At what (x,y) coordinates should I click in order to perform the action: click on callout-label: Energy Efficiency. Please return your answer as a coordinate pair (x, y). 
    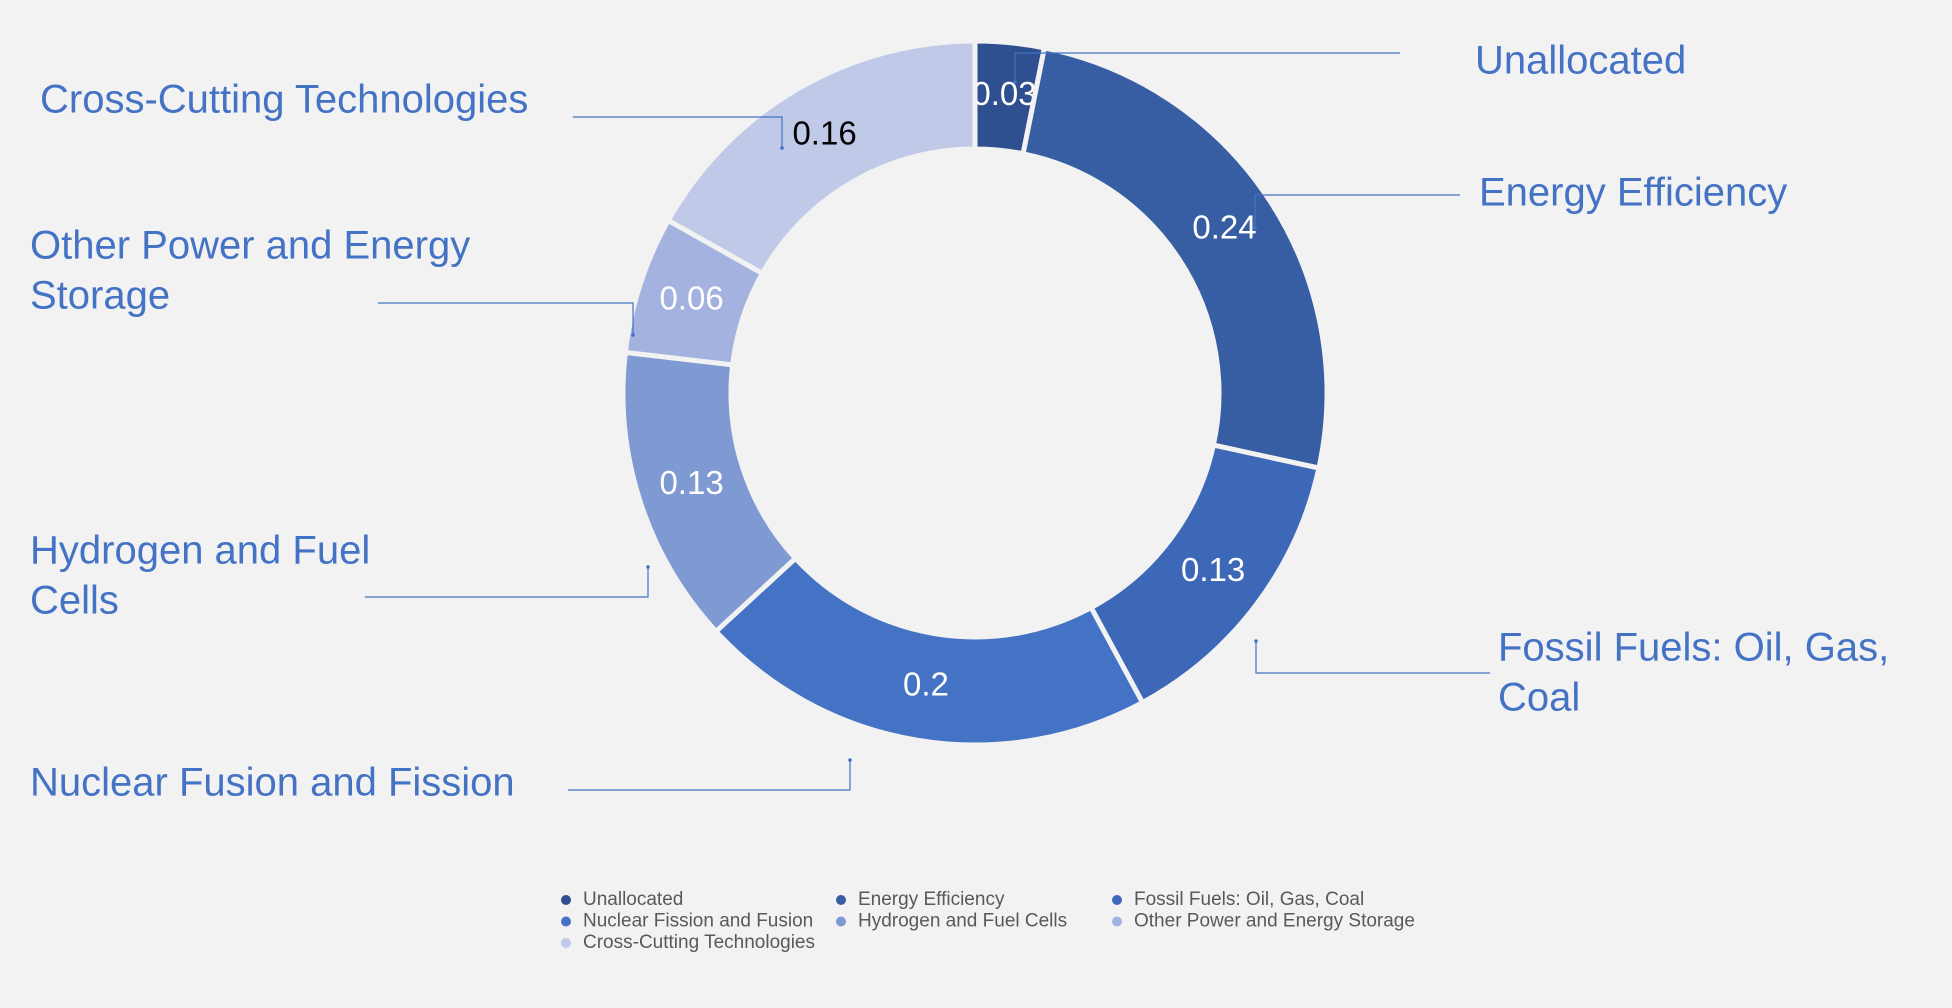
    Looking at the image, I should click on (1633, 193).